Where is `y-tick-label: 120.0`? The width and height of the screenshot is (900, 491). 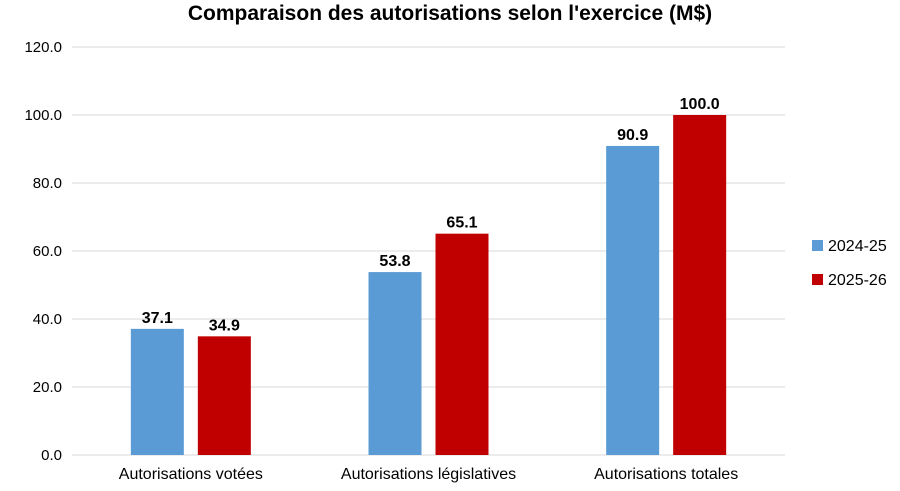
y-tick-label: 120.0 is located at coordinates (43, 47).